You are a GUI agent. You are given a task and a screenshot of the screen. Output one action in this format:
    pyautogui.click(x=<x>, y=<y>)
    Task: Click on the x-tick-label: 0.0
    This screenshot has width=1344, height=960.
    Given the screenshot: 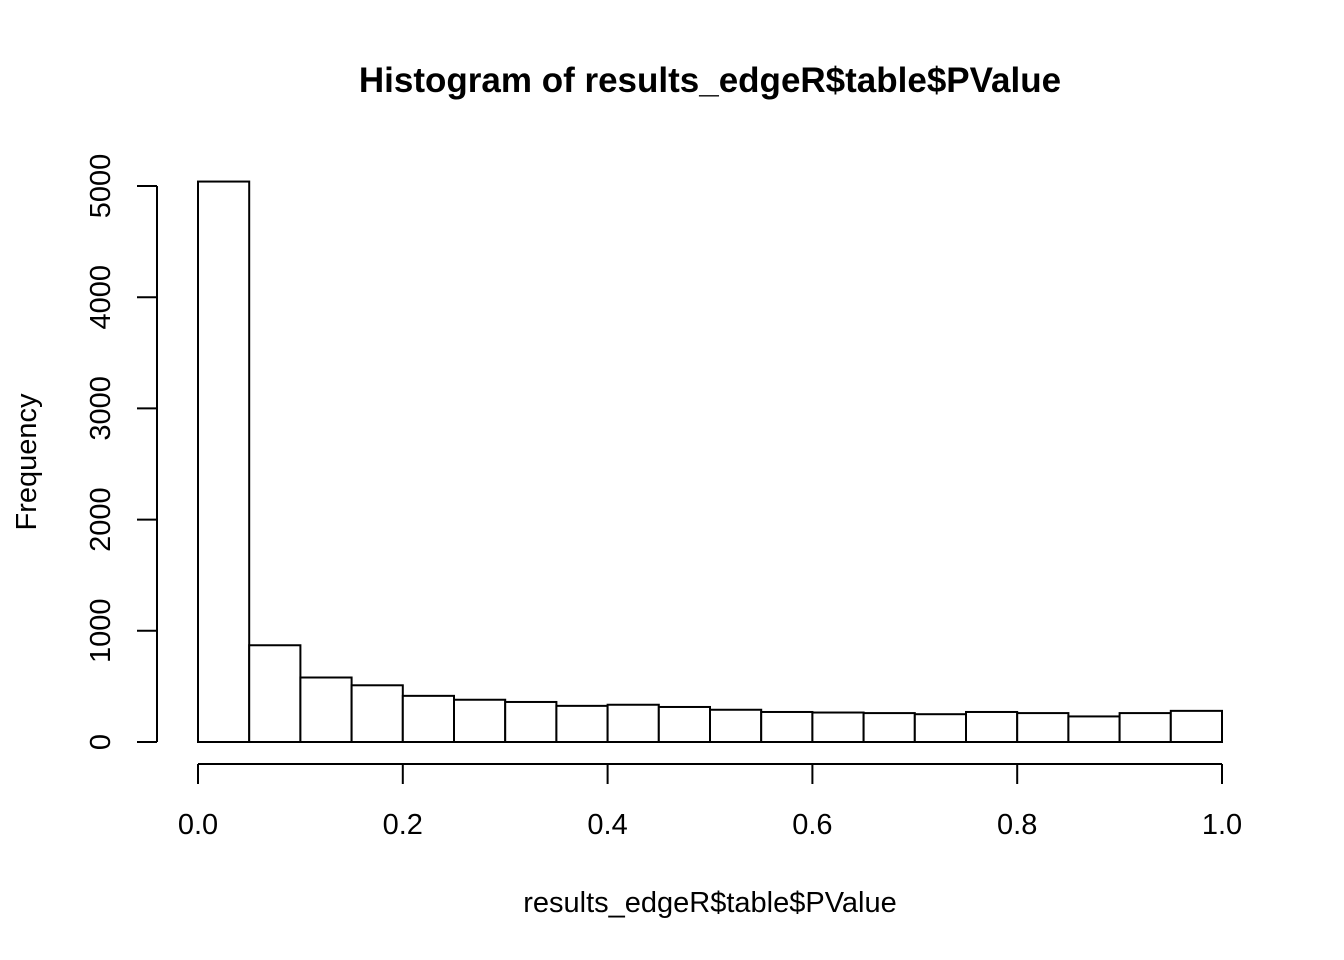 What is the action you would take?
    pyautogui.click(x=198, y=825)
    